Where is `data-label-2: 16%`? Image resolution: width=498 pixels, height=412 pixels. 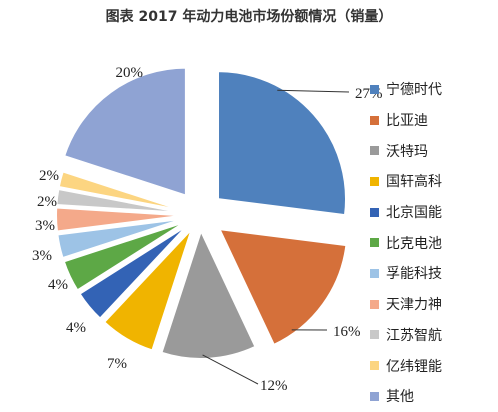
data-label-2: 16% is located at coordinates (347, 332).